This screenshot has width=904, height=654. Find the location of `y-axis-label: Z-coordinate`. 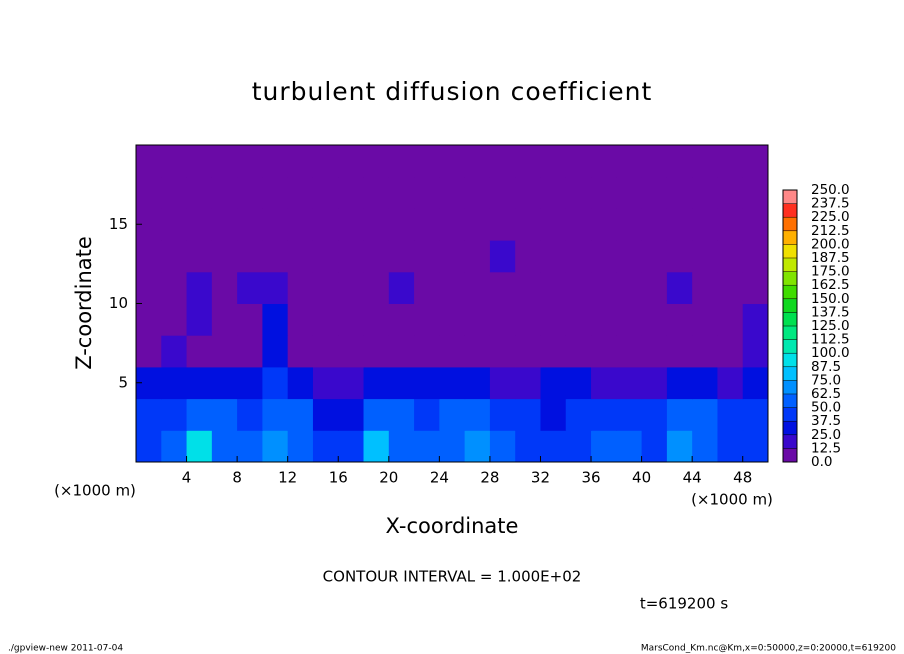

y-axis-label: Z-coordinate is located at coordinates (84, 303).